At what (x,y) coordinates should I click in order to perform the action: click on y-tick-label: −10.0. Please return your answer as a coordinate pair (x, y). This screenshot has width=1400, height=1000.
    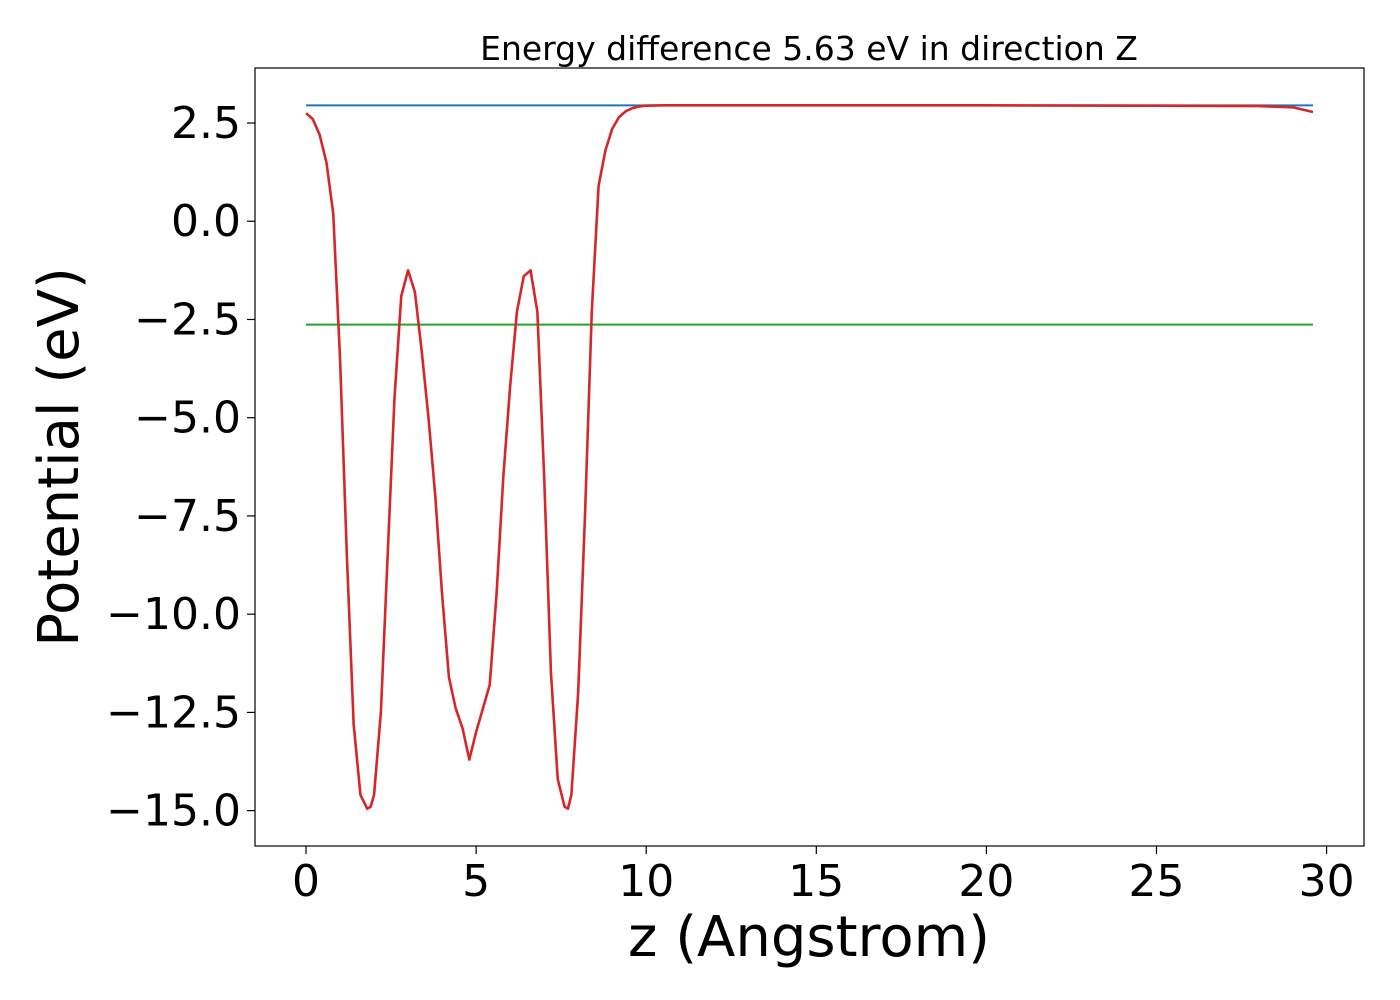
    Looking at the image, I should click on (173, 614).